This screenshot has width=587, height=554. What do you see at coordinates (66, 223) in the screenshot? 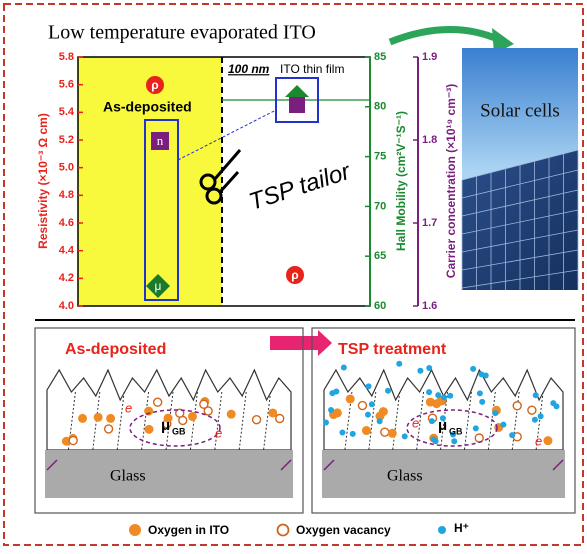
I see `tick-label: 4.6` at bounding box center [66, 223].